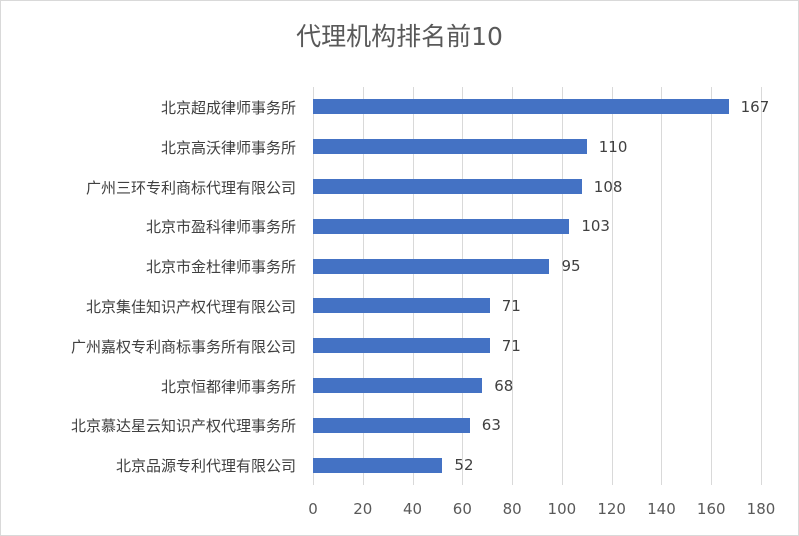 The height and width of the screenshot is (536, 799). I want to click on data-label: 63, so click(491, 425).